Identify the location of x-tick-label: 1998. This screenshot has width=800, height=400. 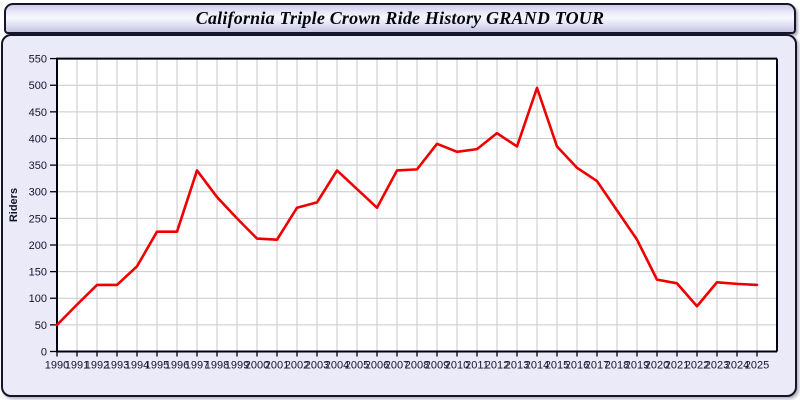
(217, 366).